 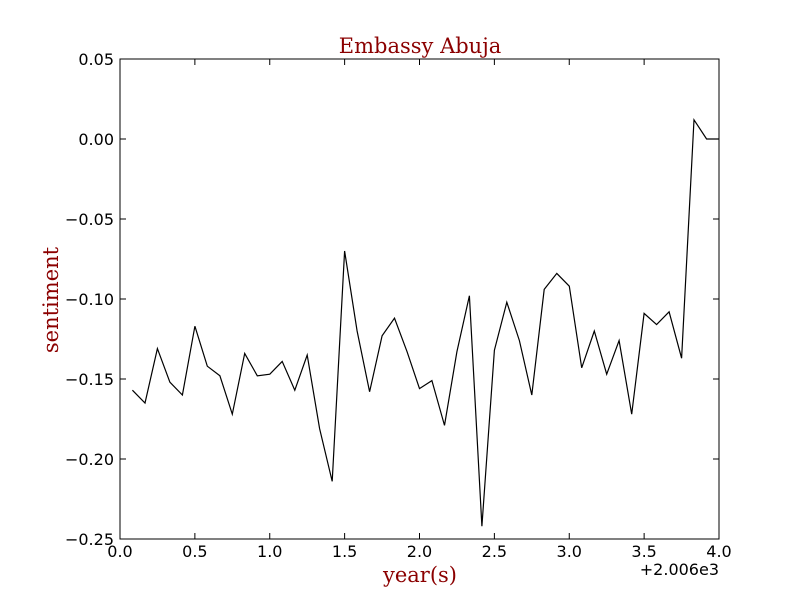 What do you see at coordinates (269, 551) in the screenshot?
I see `x-tick-label: 1.0` at bounding box center [269, 551].